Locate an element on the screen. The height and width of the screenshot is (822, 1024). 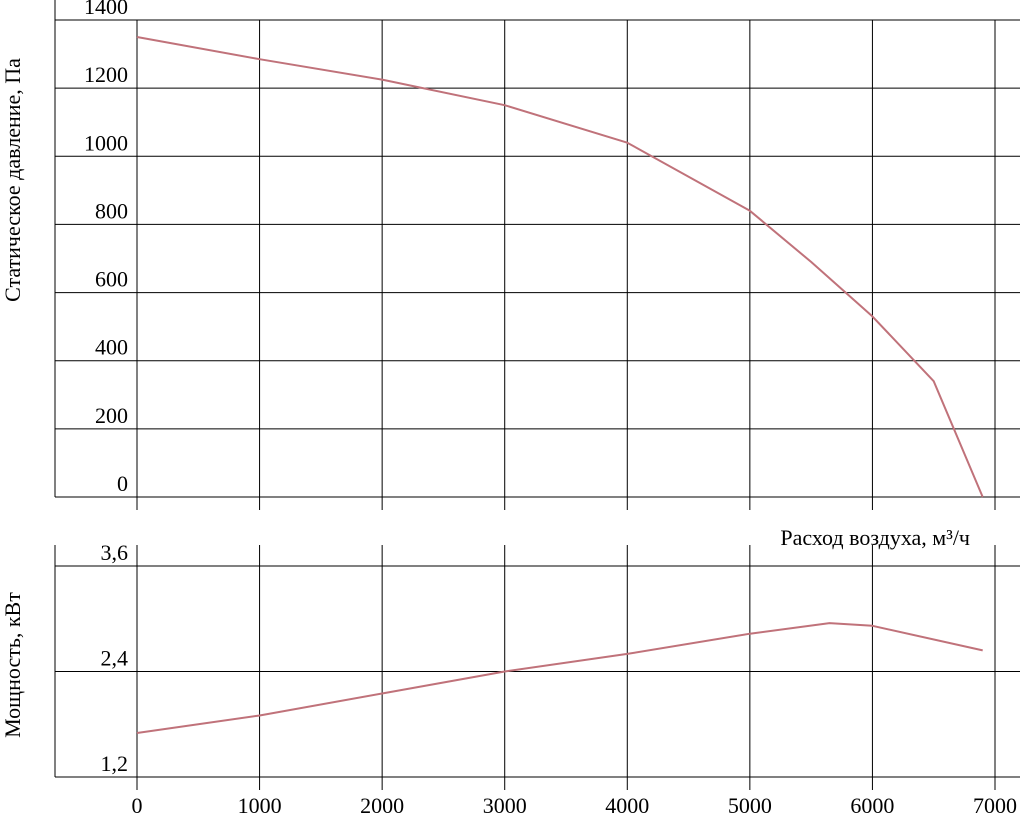
y-tick-label: 800 is located at coordinates (111, 210).